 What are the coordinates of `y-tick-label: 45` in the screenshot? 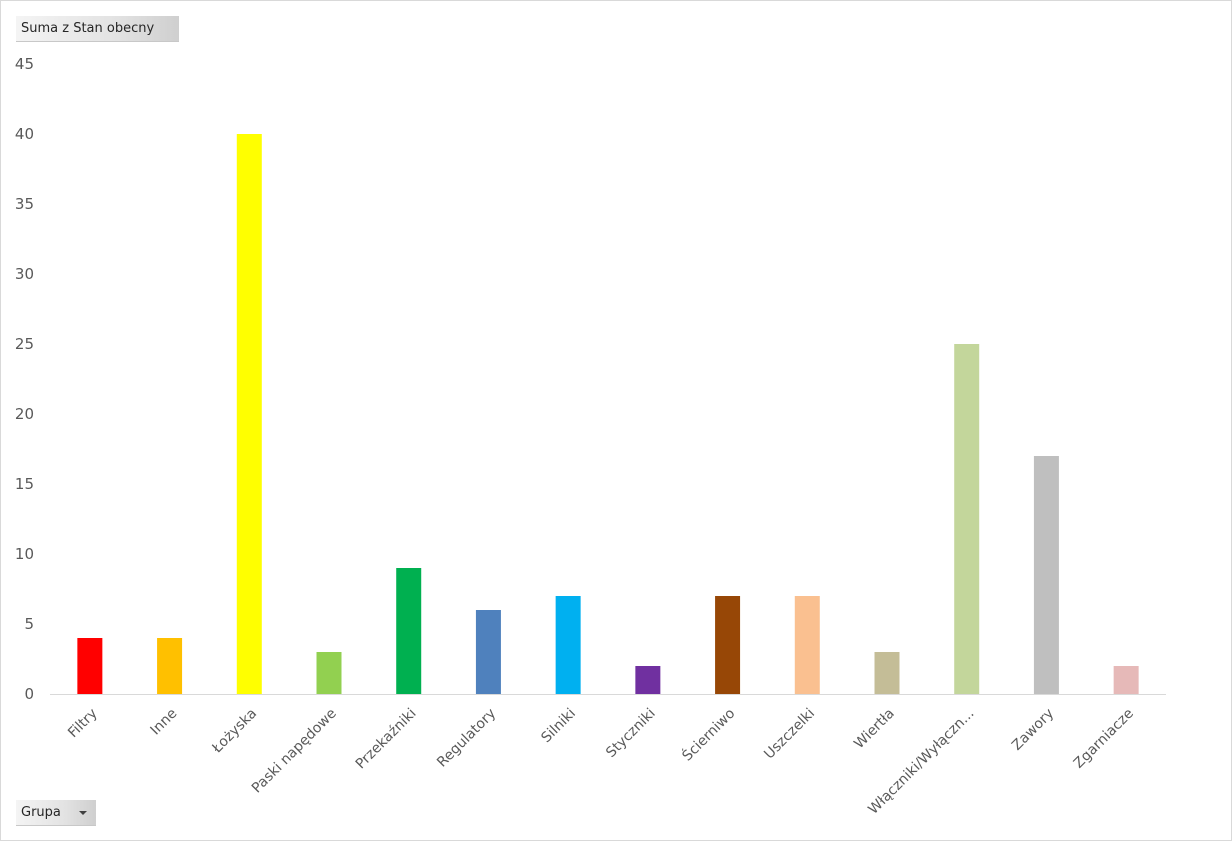 It's located at (24, 64).